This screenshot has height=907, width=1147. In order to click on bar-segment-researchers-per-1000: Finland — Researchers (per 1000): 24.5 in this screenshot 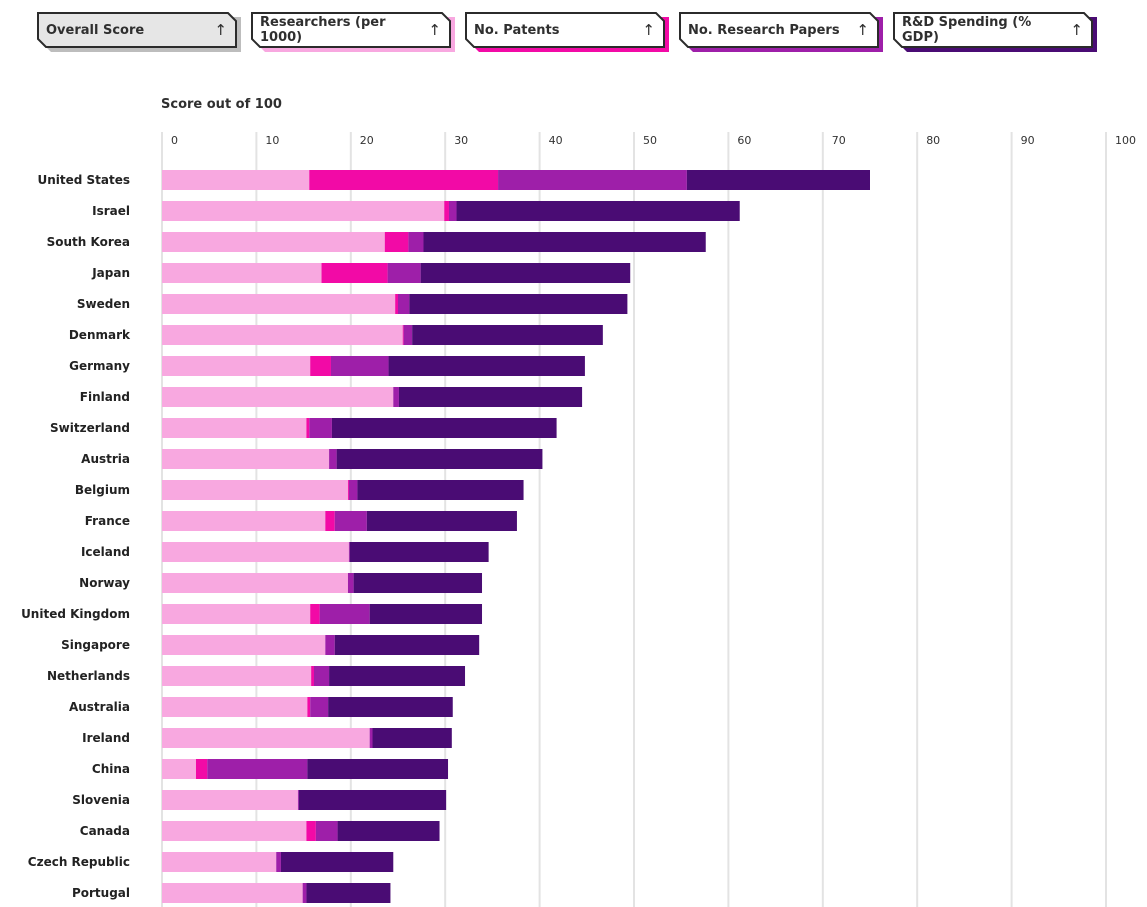, I will do `click(278, 397)`.